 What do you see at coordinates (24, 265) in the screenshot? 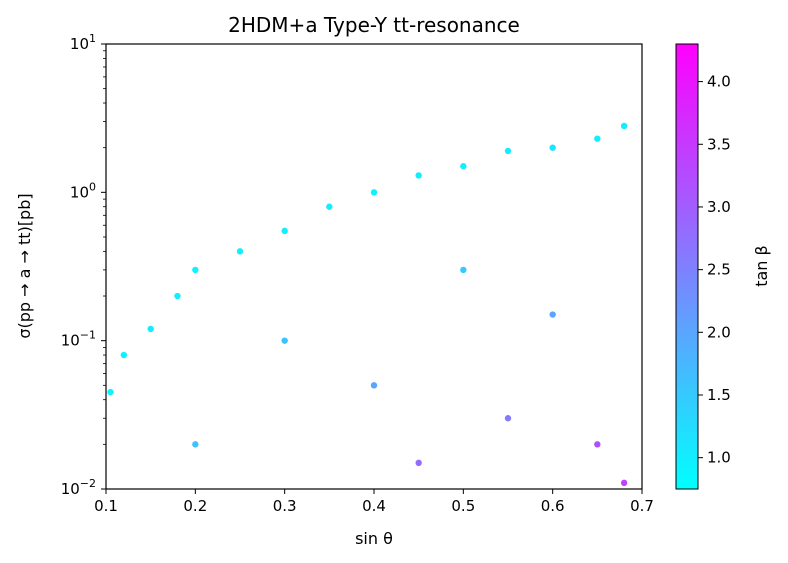
I see `y-axis-label: σ(pp → a → tt)[pb]` at bounding box center [24, 265].